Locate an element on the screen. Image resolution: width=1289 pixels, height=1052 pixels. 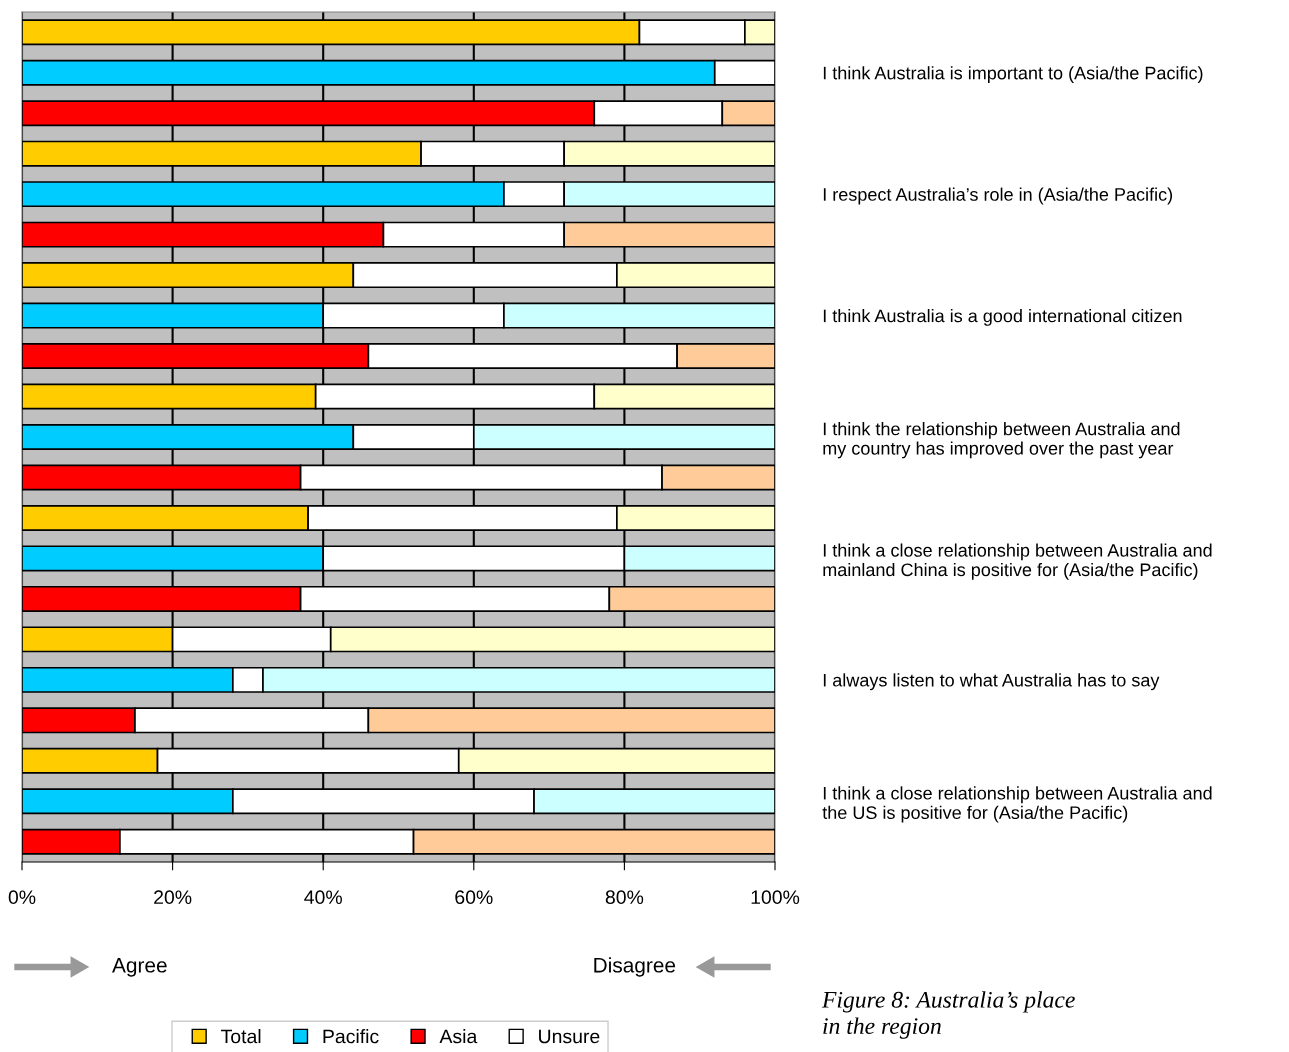
y-tick-label: I always listen to what Australia has to say is located at coordinates (991, 682).